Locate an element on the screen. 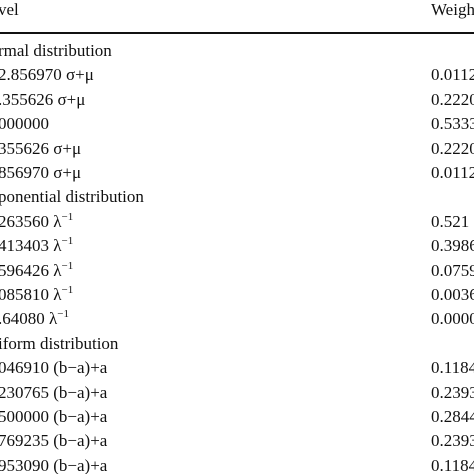 The width and height of the screenshot is (474, 474). level-cell: 046910 (b−a)+a is located at coordinates (53, 368).